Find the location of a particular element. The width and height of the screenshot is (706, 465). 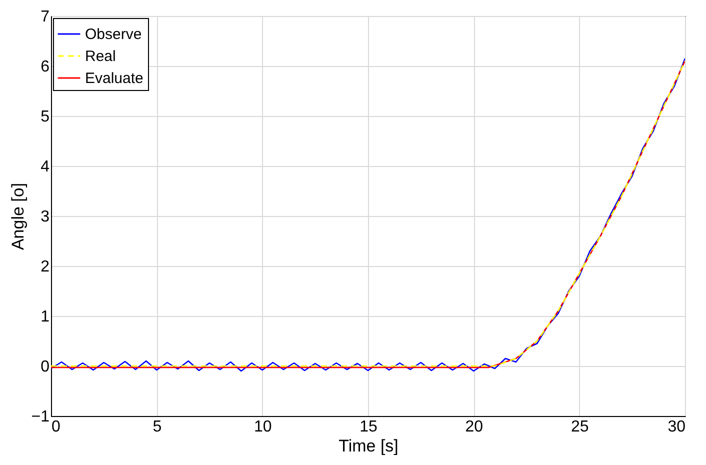

x-tick-label: 25 is located at coordinates (579, 427).